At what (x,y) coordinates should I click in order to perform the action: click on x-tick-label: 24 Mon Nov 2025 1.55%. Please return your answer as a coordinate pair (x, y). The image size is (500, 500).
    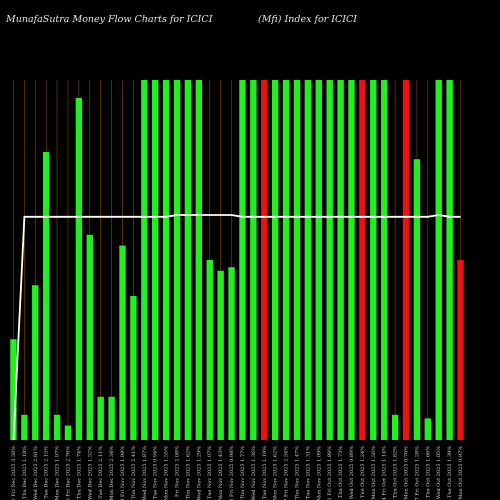
    Looking at the image, I should click on (167, 473).